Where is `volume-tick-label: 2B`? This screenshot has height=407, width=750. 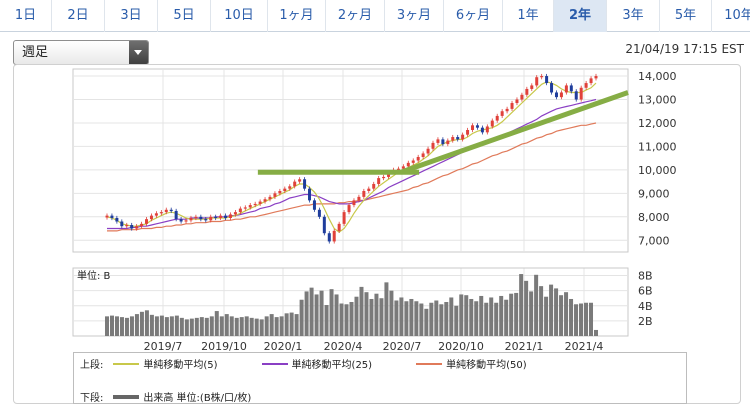
volume-tick-label: 2B is located at coordinates (645, 321).